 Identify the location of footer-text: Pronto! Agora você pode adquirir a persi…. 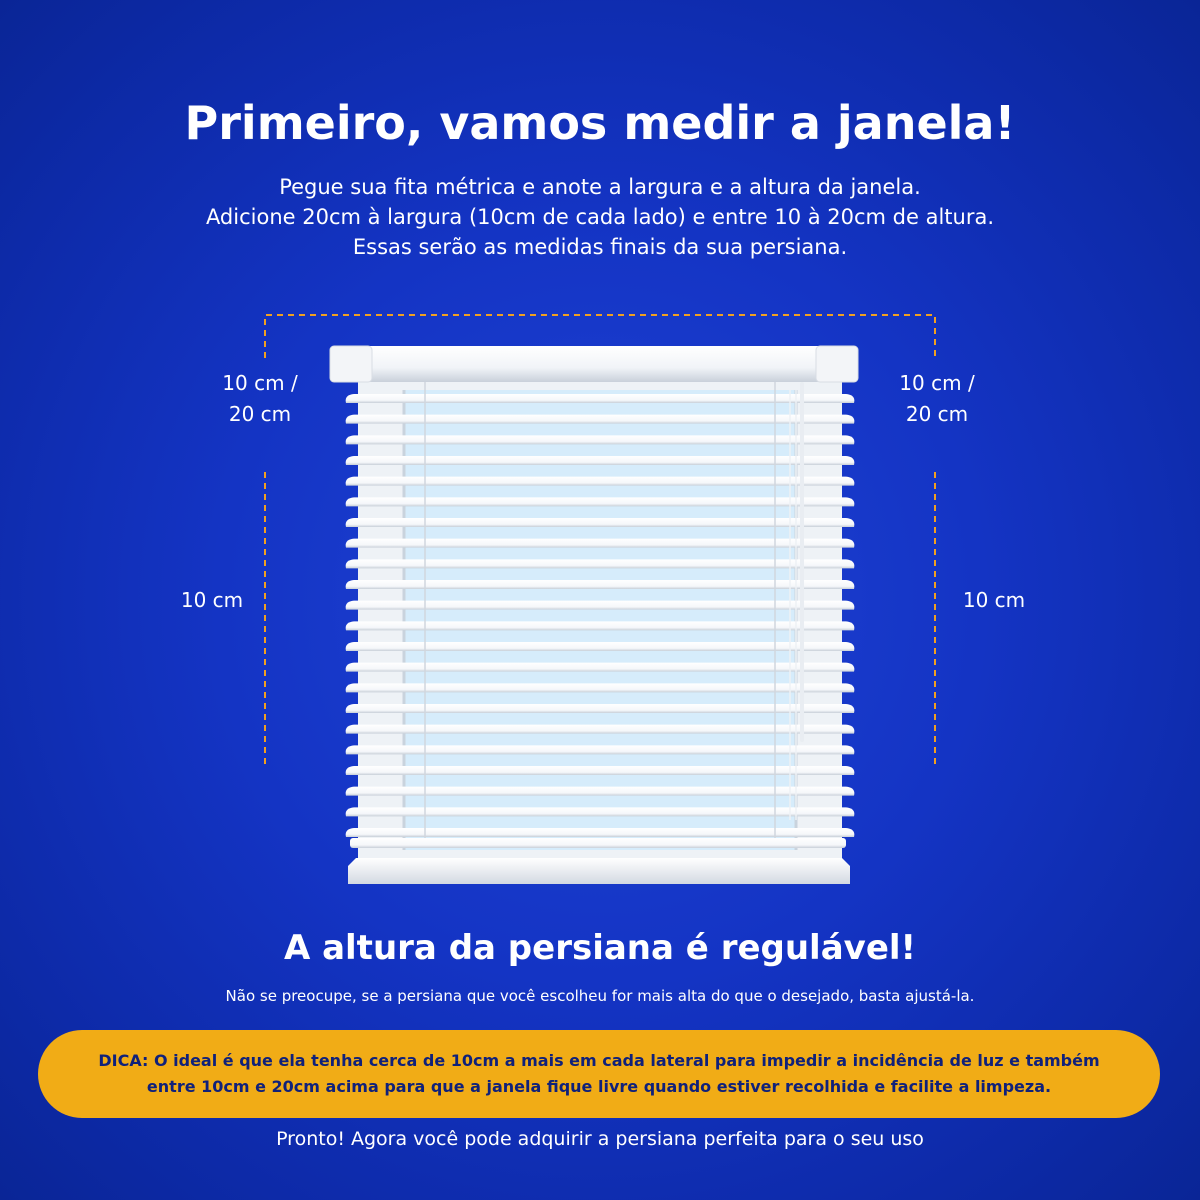
(600, 1139).